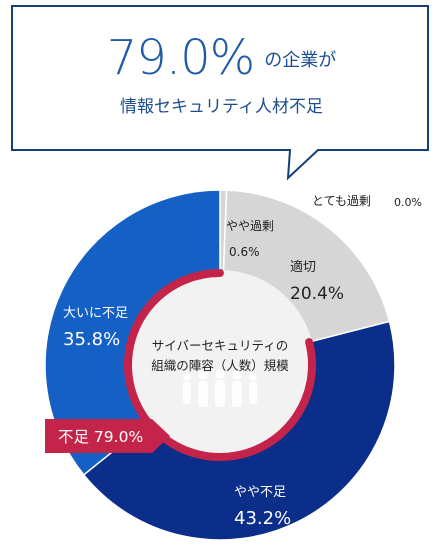 The image size is (443, 554). I want to click on headline-percent-line: 79.0% の企業が, so click(221, 58).